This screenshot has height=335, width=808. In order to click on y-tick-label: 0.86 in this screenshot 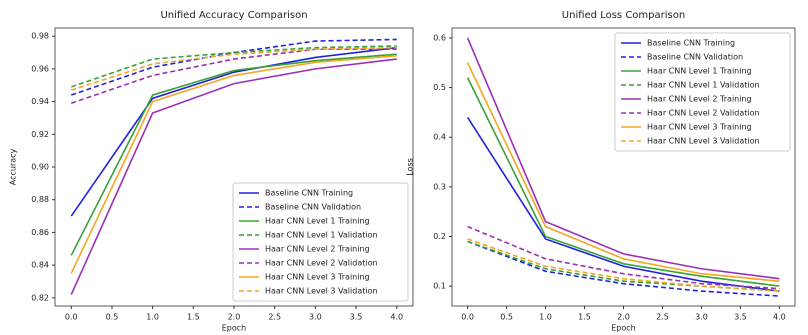, I will do `click(40, 232)`.